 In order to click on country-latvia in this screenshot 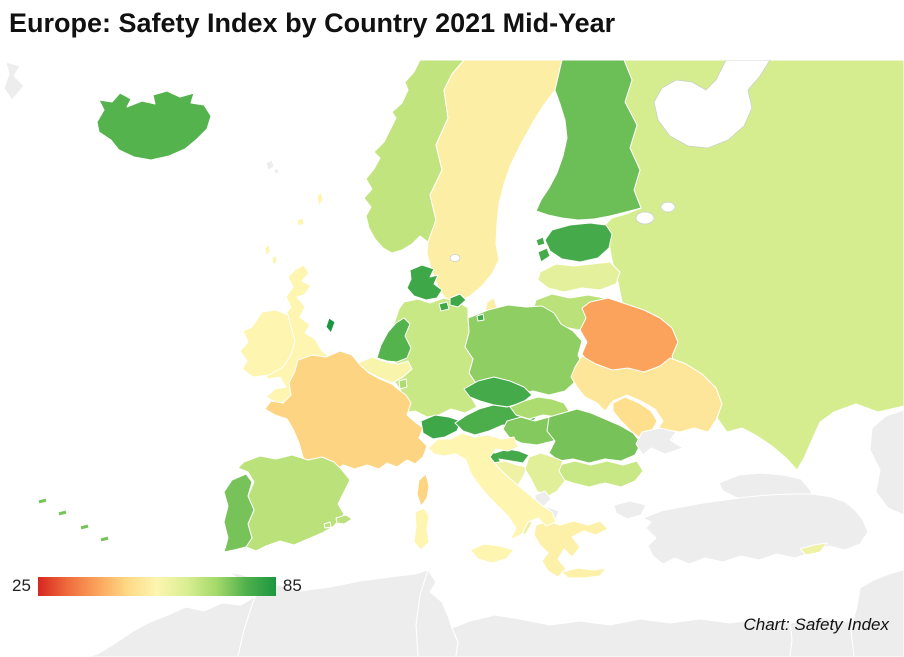, I will do `click(579, 277)`.